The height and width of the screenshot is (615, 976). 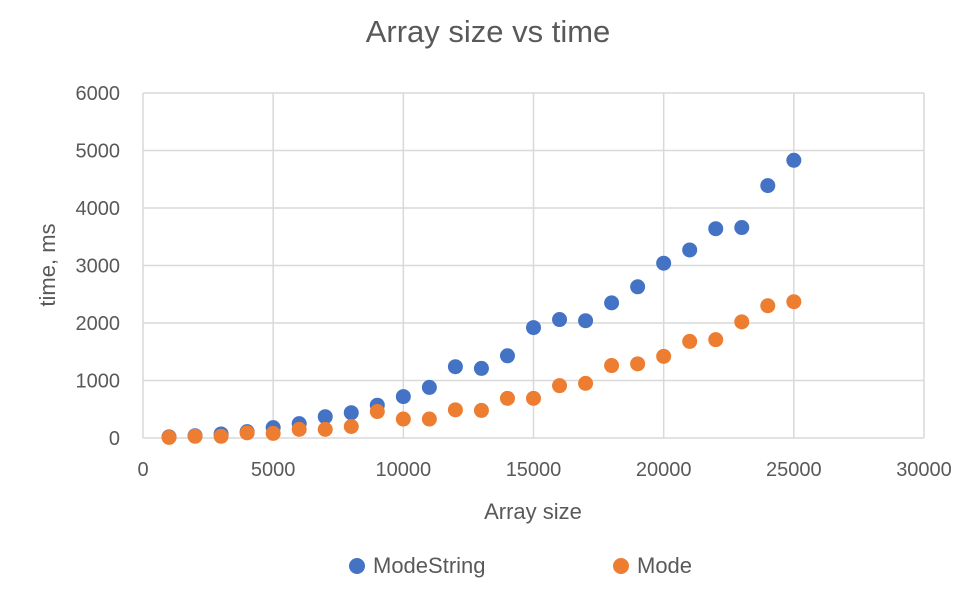 What do you see at coordinates (924, 470) in the screenshot?
I see `x-tick-label: 30000` at bounding box center [924, 470].